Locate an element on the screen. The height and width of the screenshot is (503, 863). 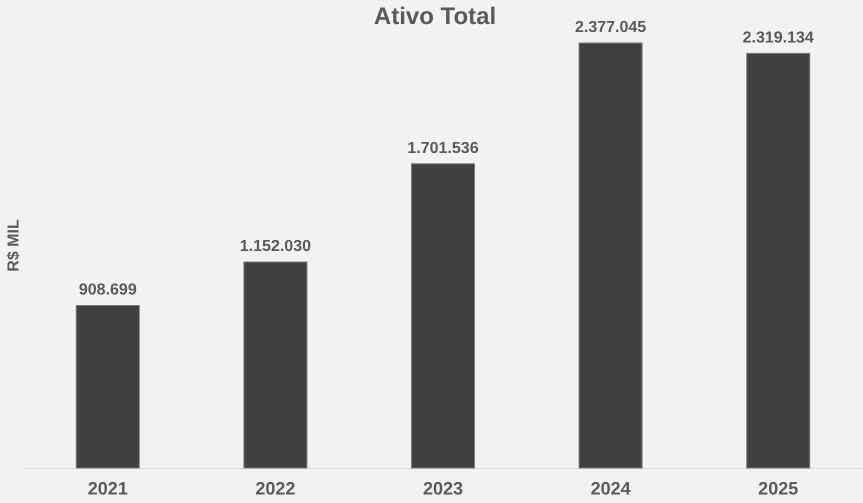
data-label: 2.377.045 is located at coordinates (610, 27).